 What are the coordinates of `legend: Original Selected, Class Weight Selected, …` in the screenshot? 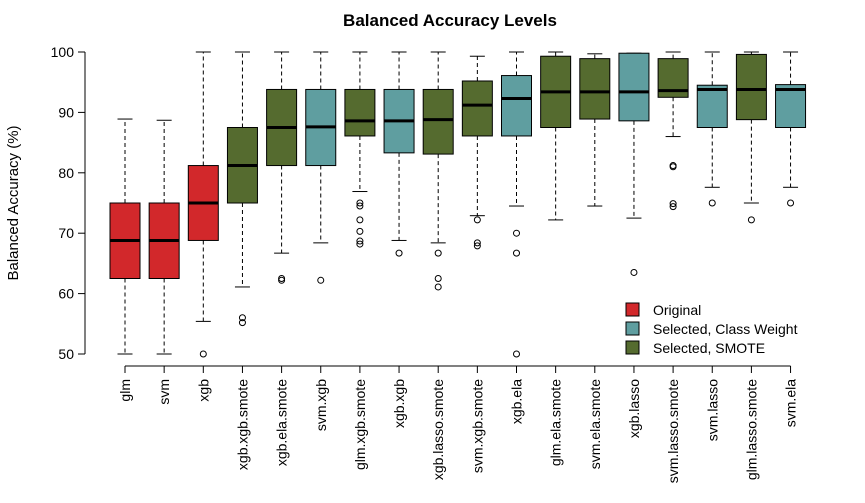 It's located at (711, 329).